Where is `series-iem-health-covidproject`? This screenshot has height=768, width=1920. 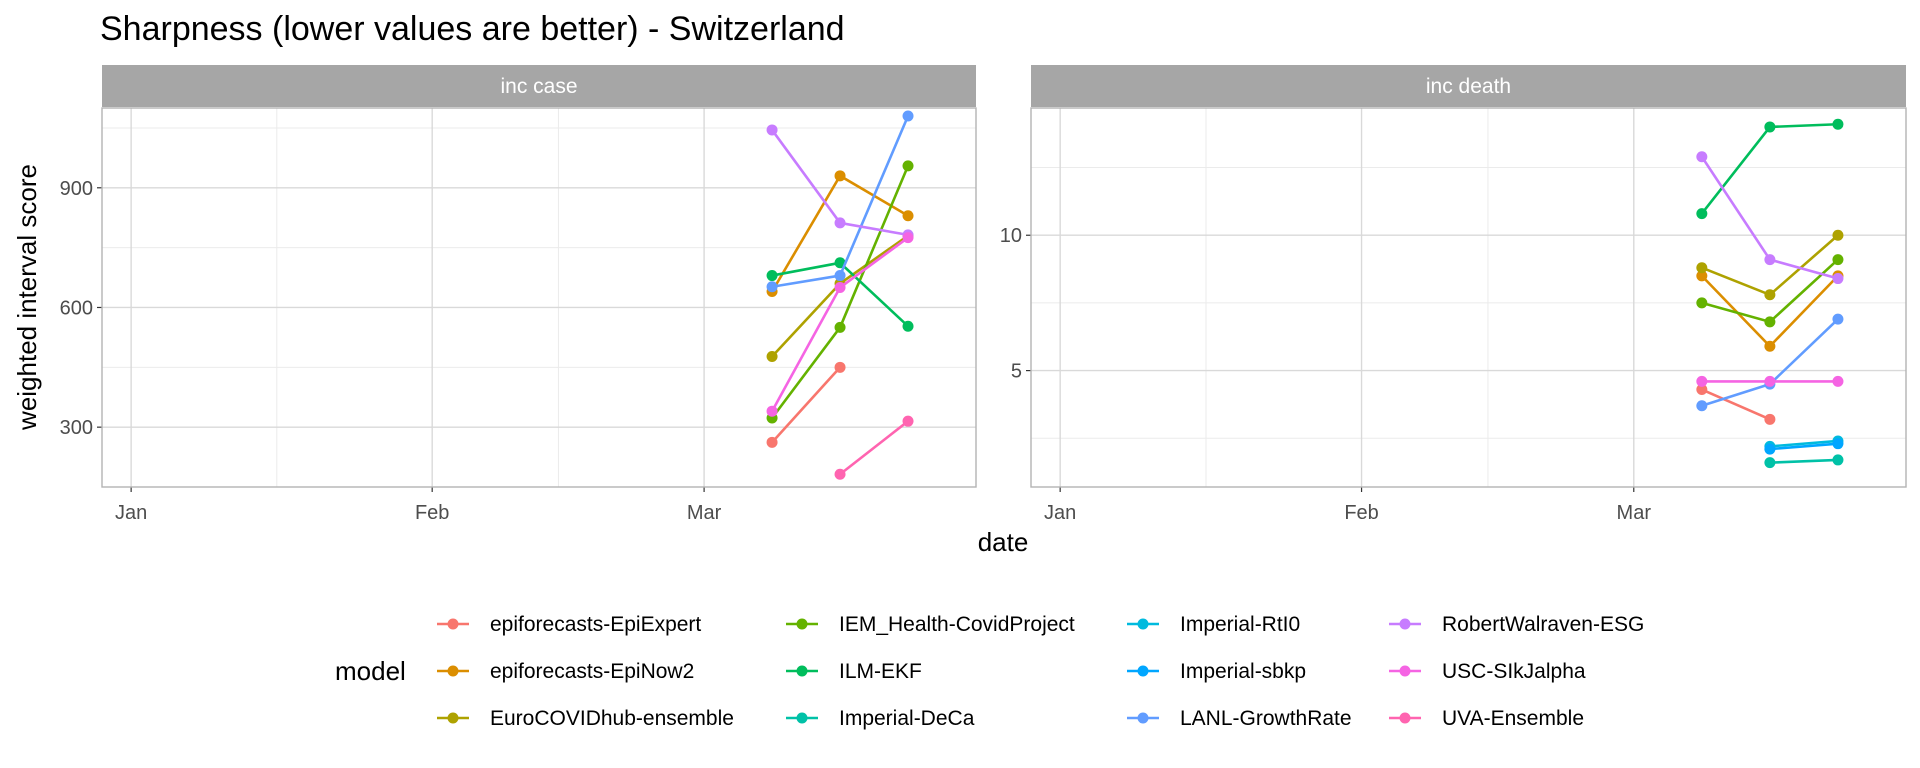 series-iem-health-covidproject is located at coordinates (1770, 291).